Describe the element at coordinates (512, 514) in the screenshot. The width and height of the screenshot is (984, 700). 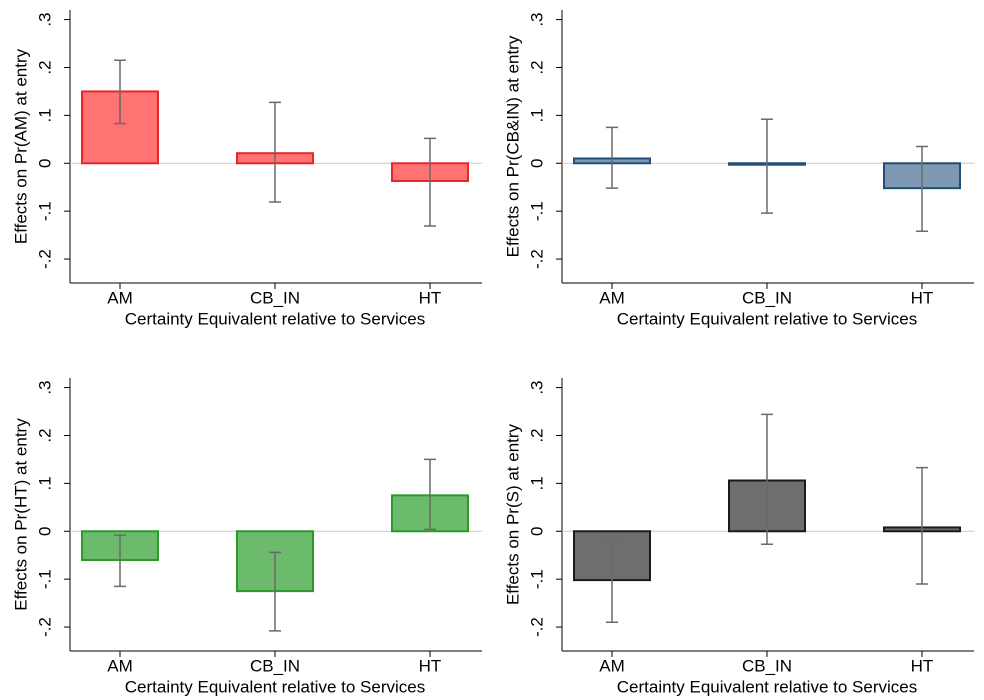
I see `y-axis-title: Effects on Pr(S) at entry` at that location.